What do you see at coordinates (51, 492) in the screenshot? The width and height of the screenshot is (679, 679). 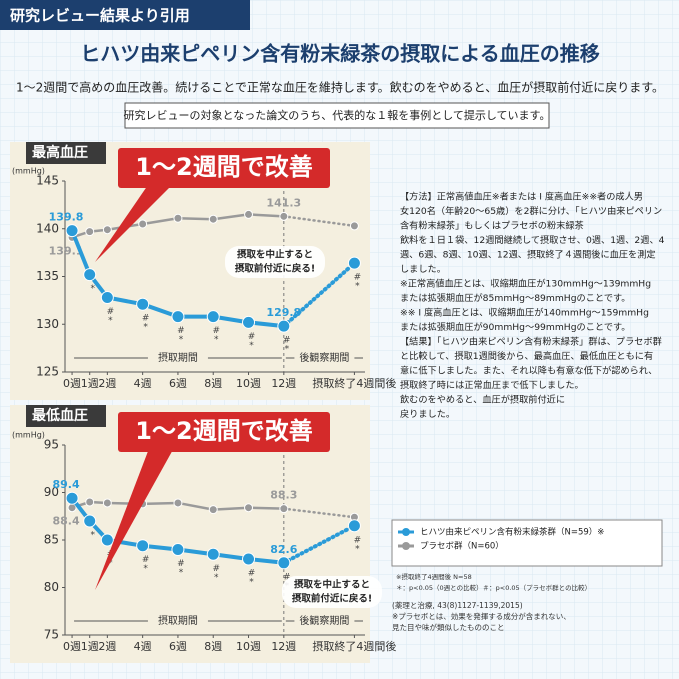 I see `y-tick-label: 90` at bounding box center [51, 492].